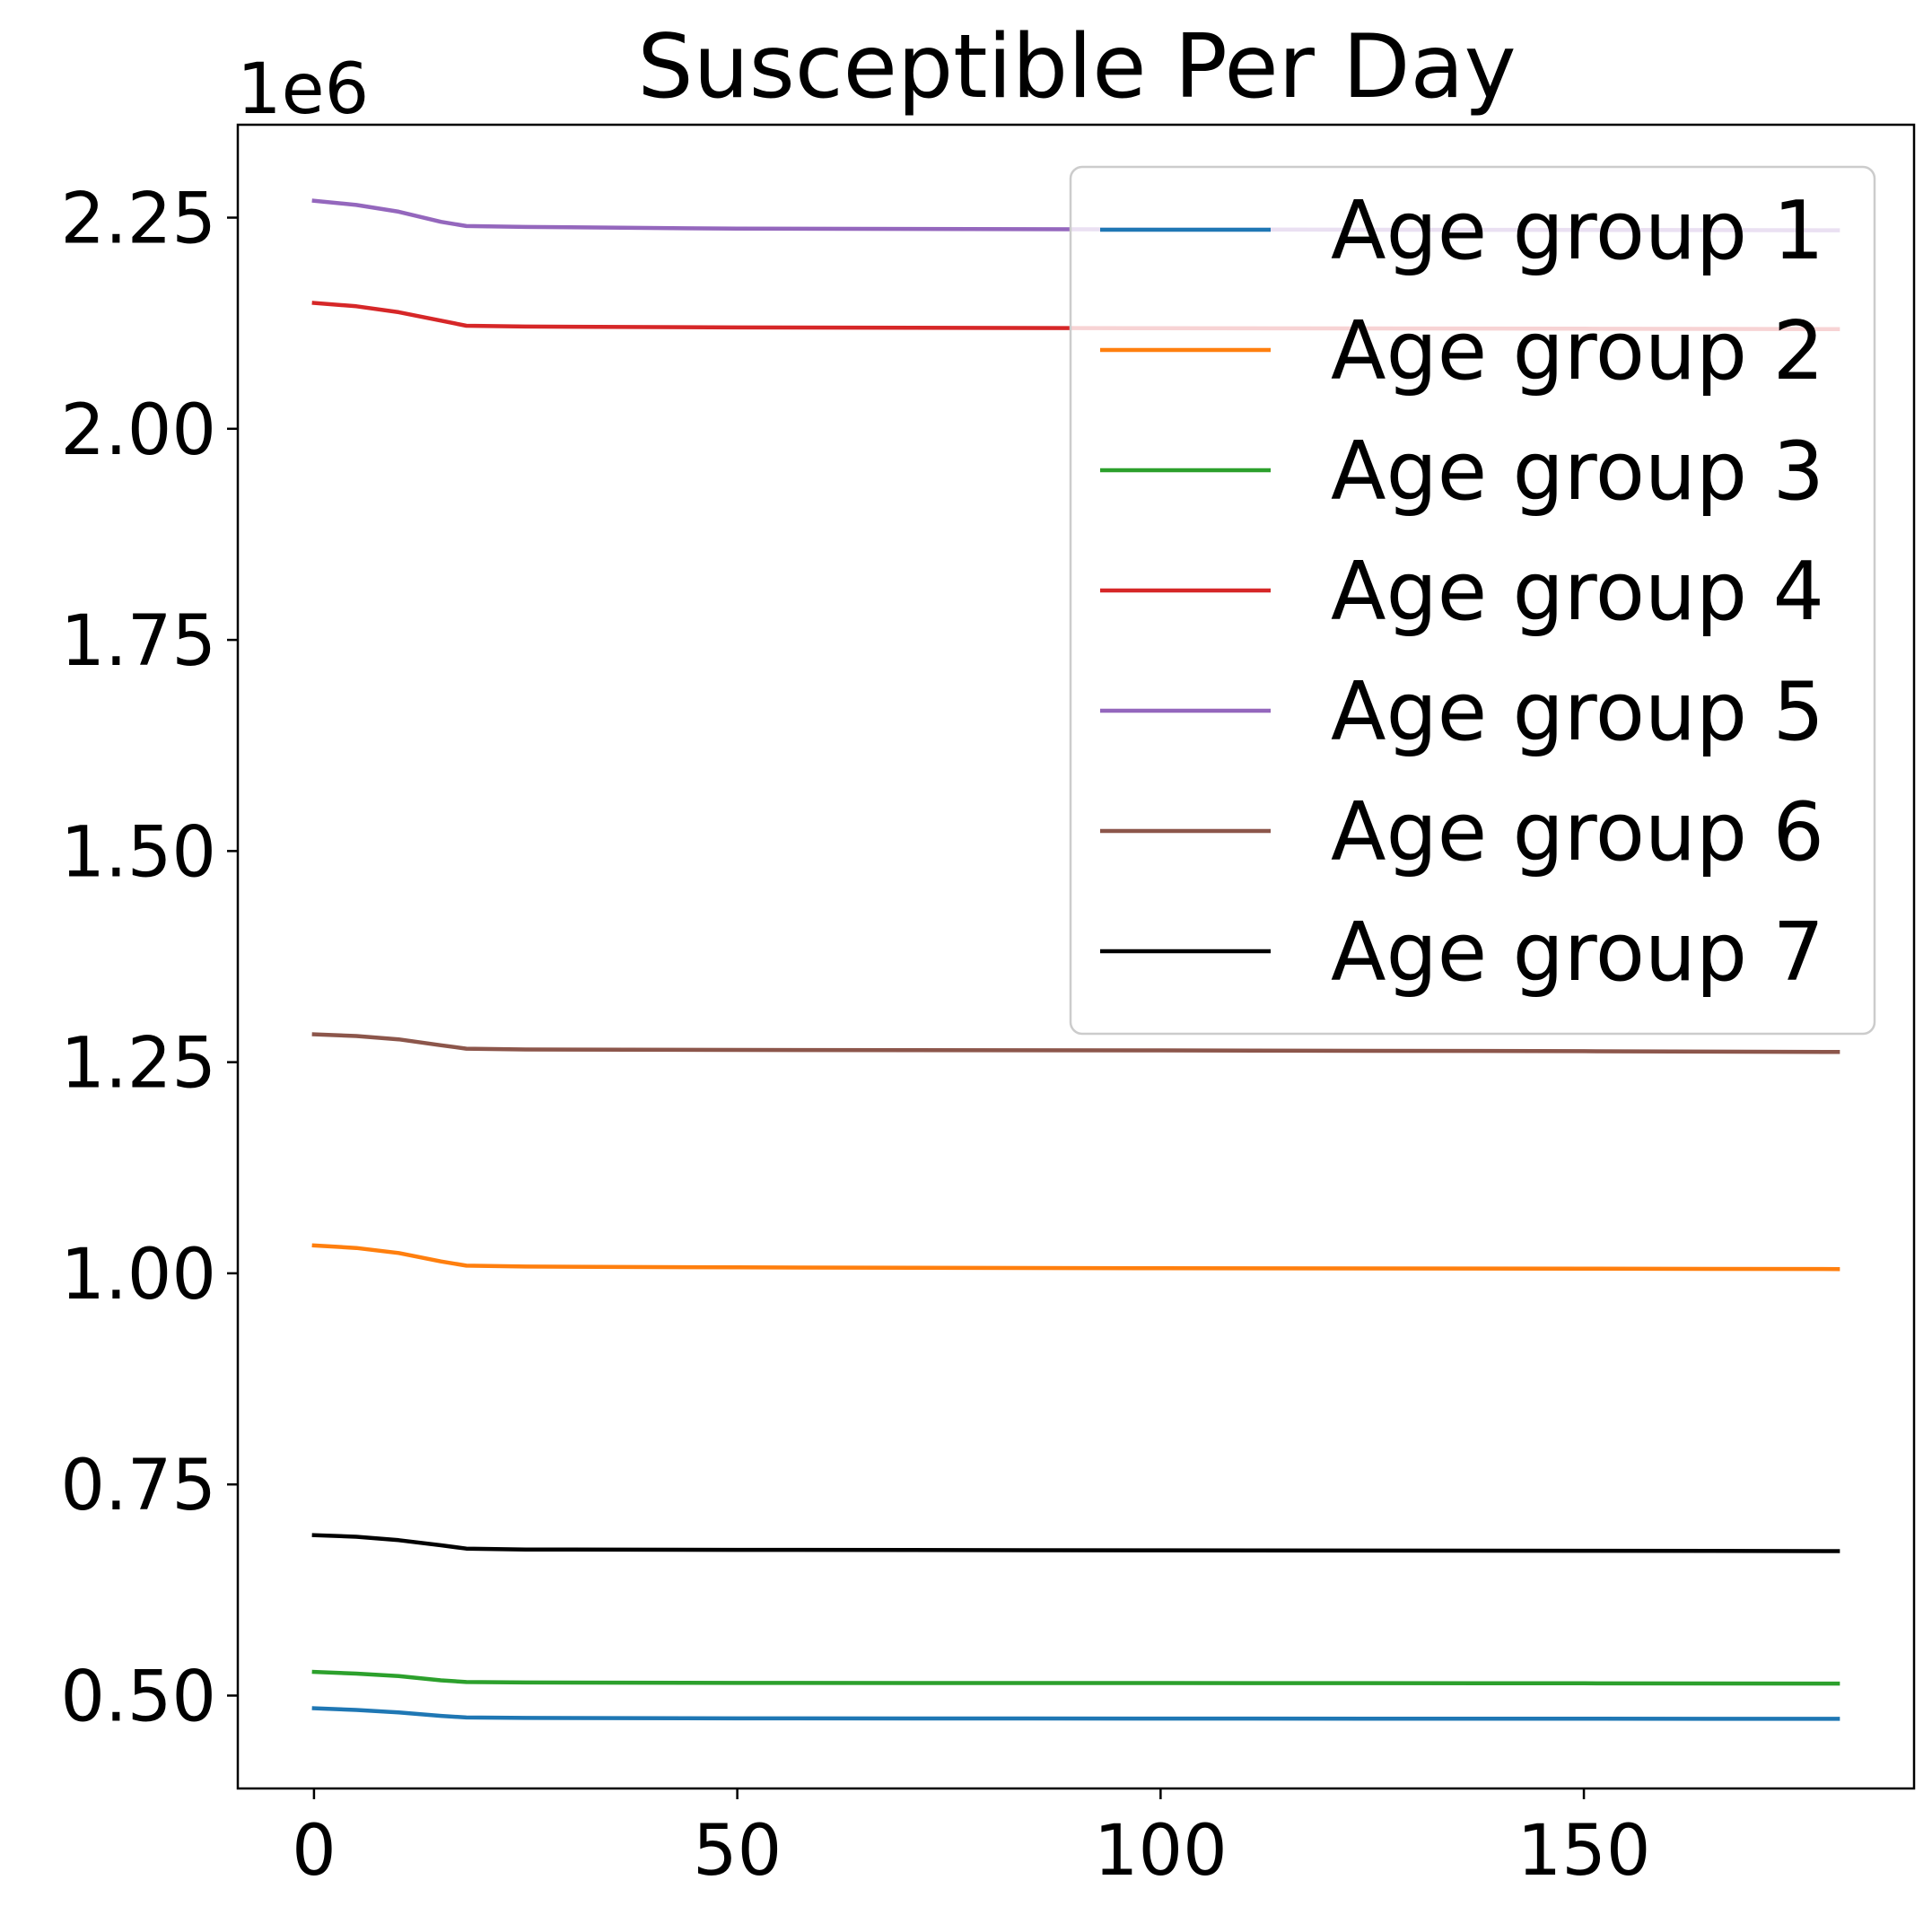 This screenshot has width=1932, height=1915. I want to click on y-tick-label: 0.50, so click(138, 1697).